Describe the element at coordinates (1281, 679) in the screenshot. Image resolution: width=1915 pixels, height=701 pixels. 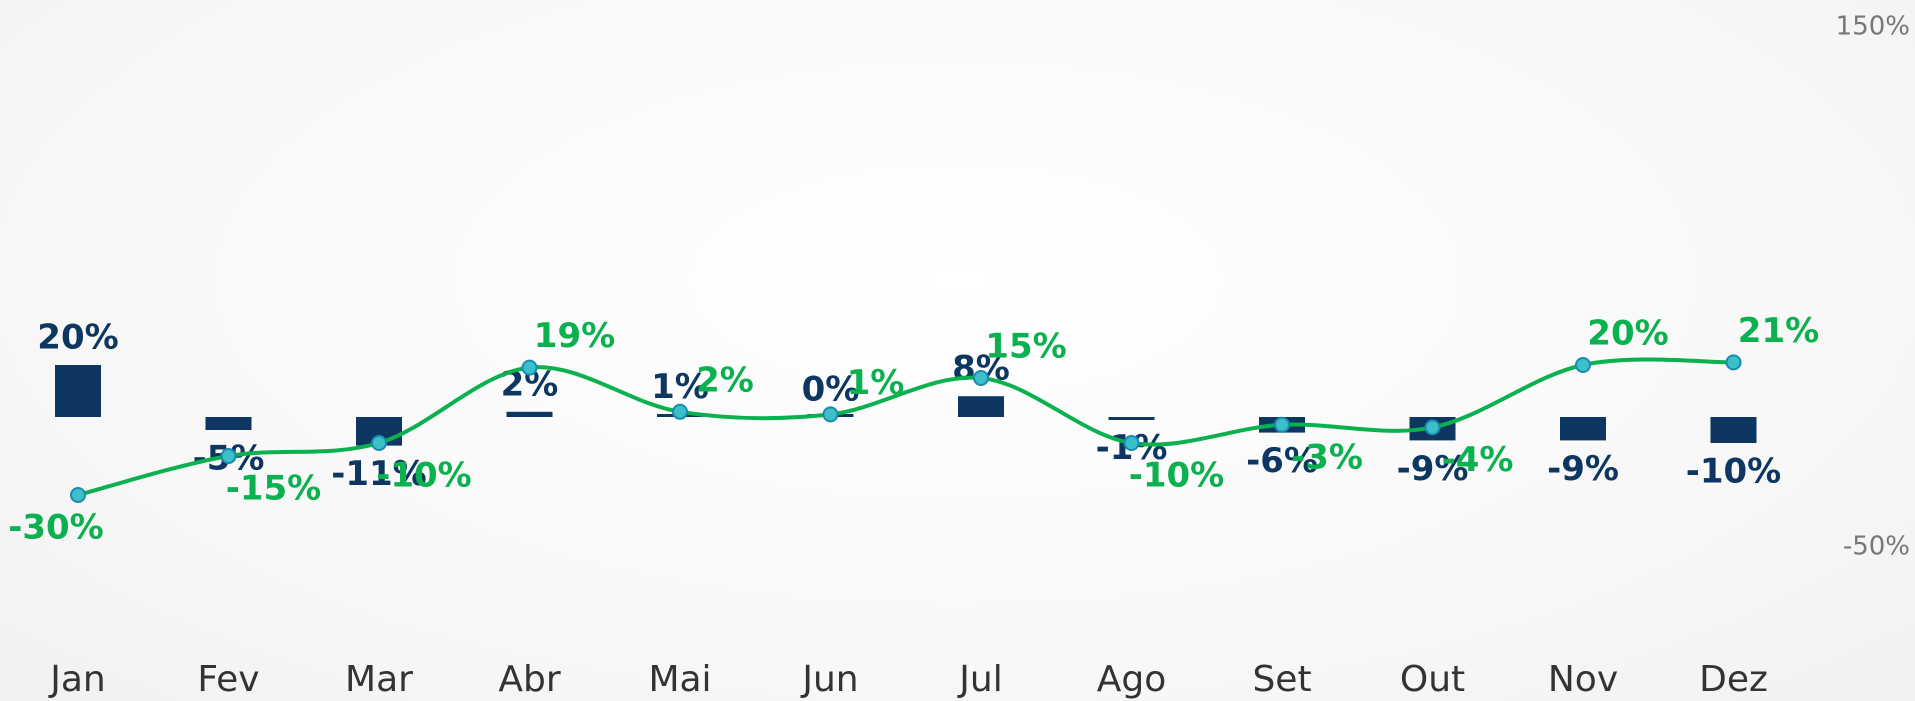
I see `x-tick-label: Set` at that location.